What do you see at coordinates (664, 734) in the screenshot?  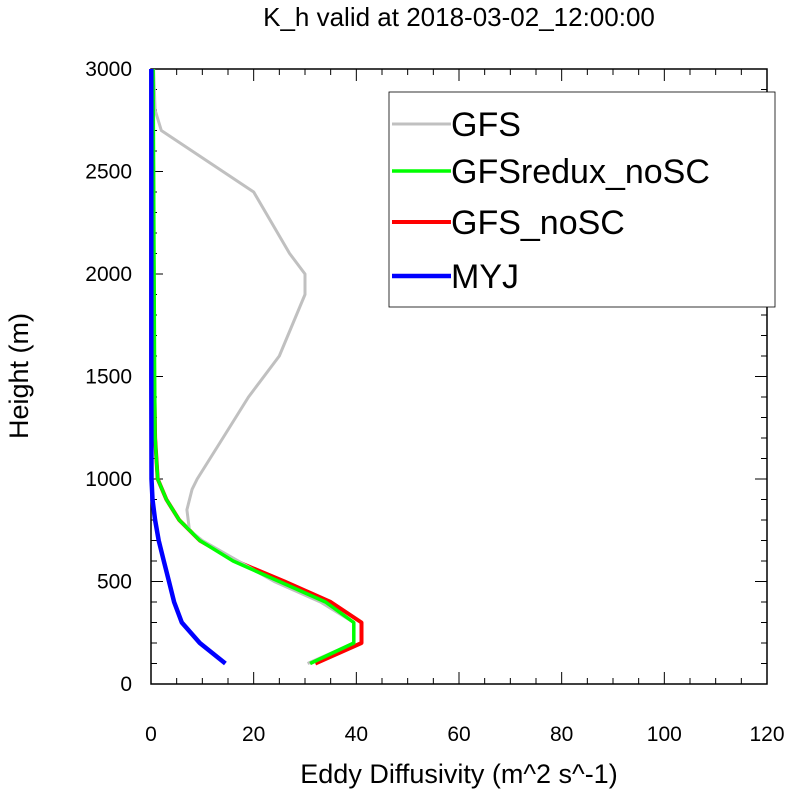 I see `x-tick-label: 100` at bounding box center [664, 734].